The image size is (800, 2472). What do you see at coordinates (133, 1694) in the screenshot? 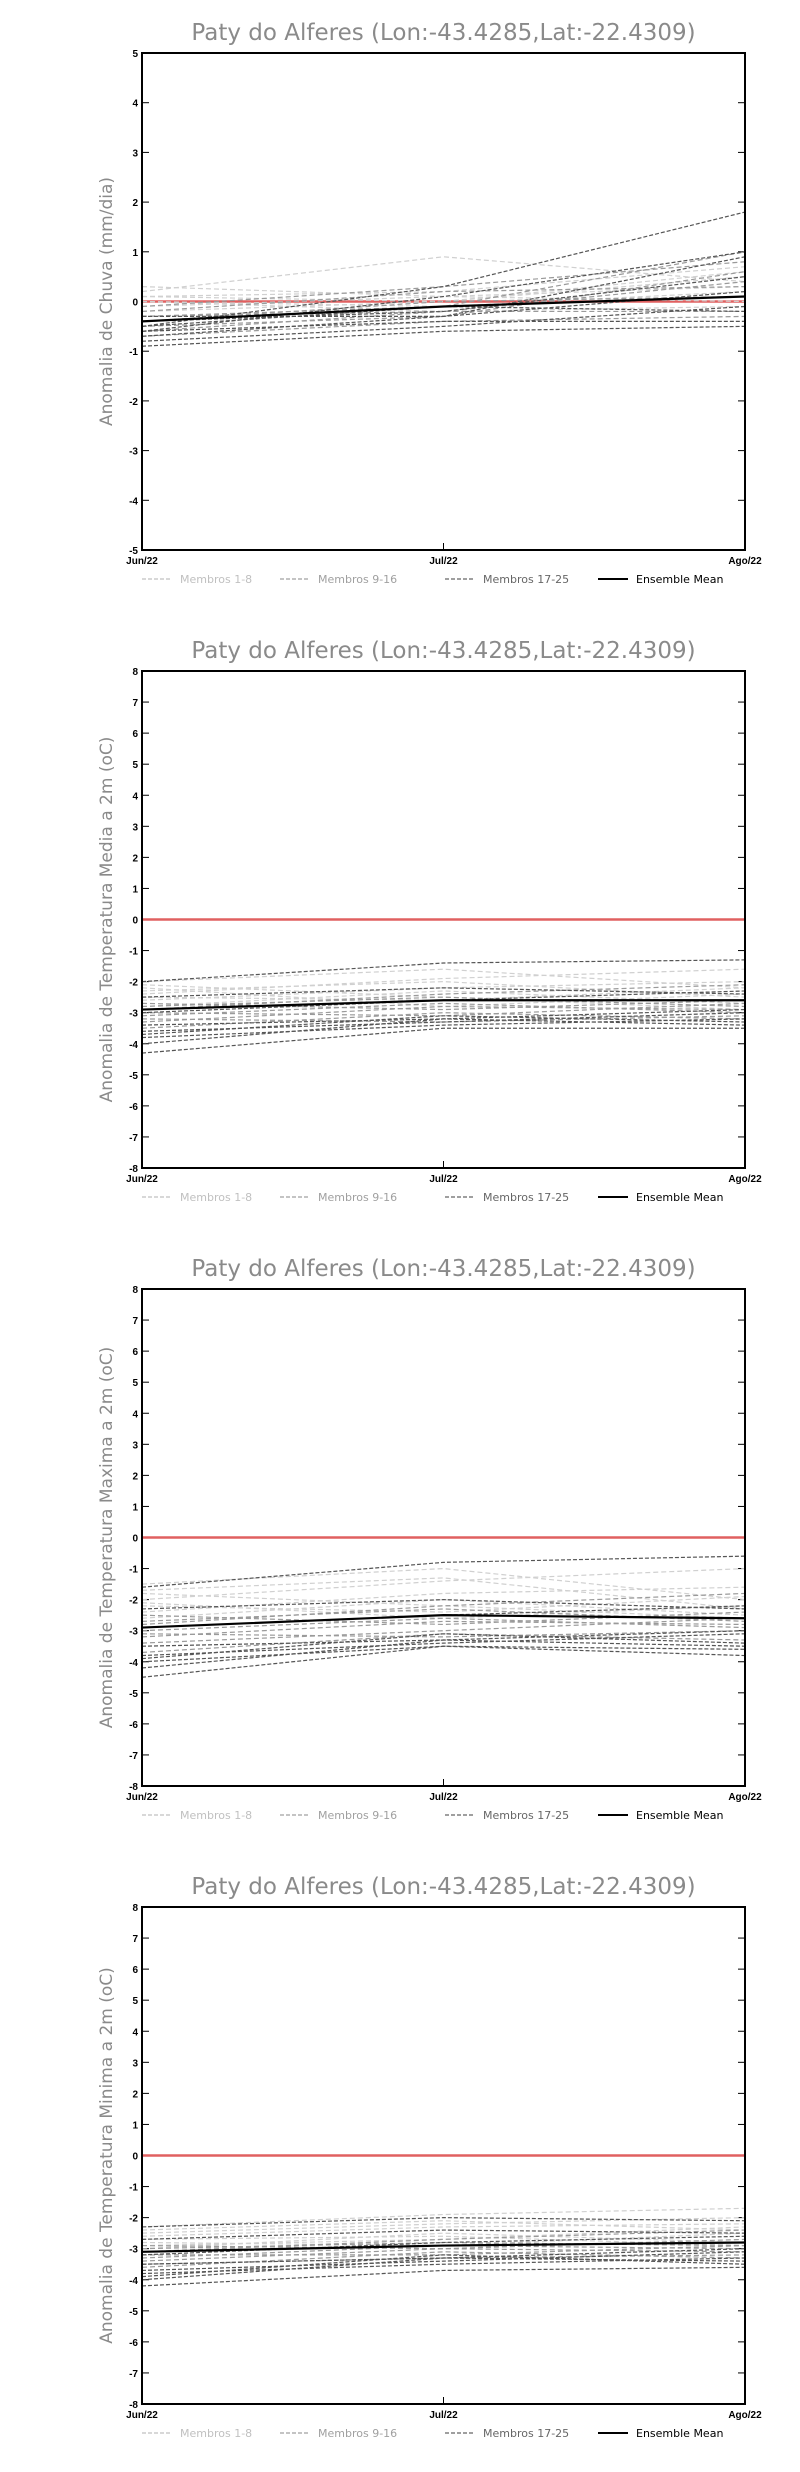
I see `y-tick-label: -5` at bounding box center [133, 1694].